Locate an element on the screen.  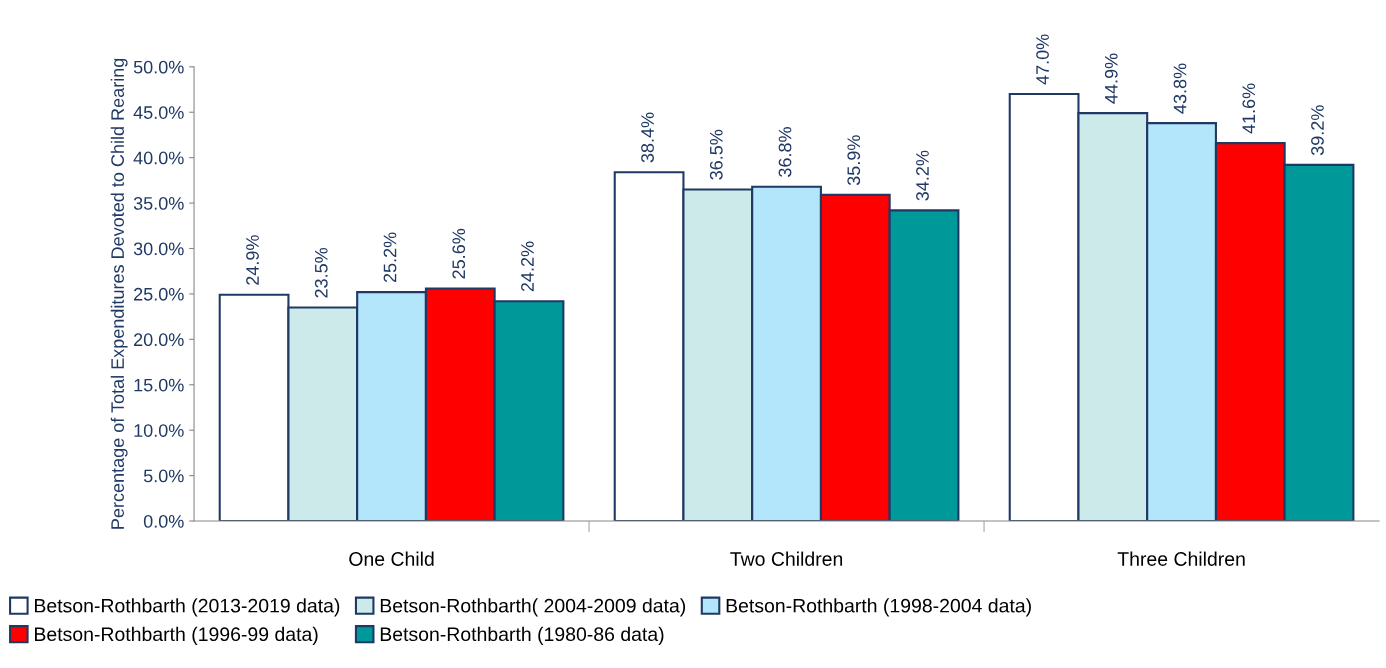
x-tick-label: Two Children is located at coordinates (786, 558).